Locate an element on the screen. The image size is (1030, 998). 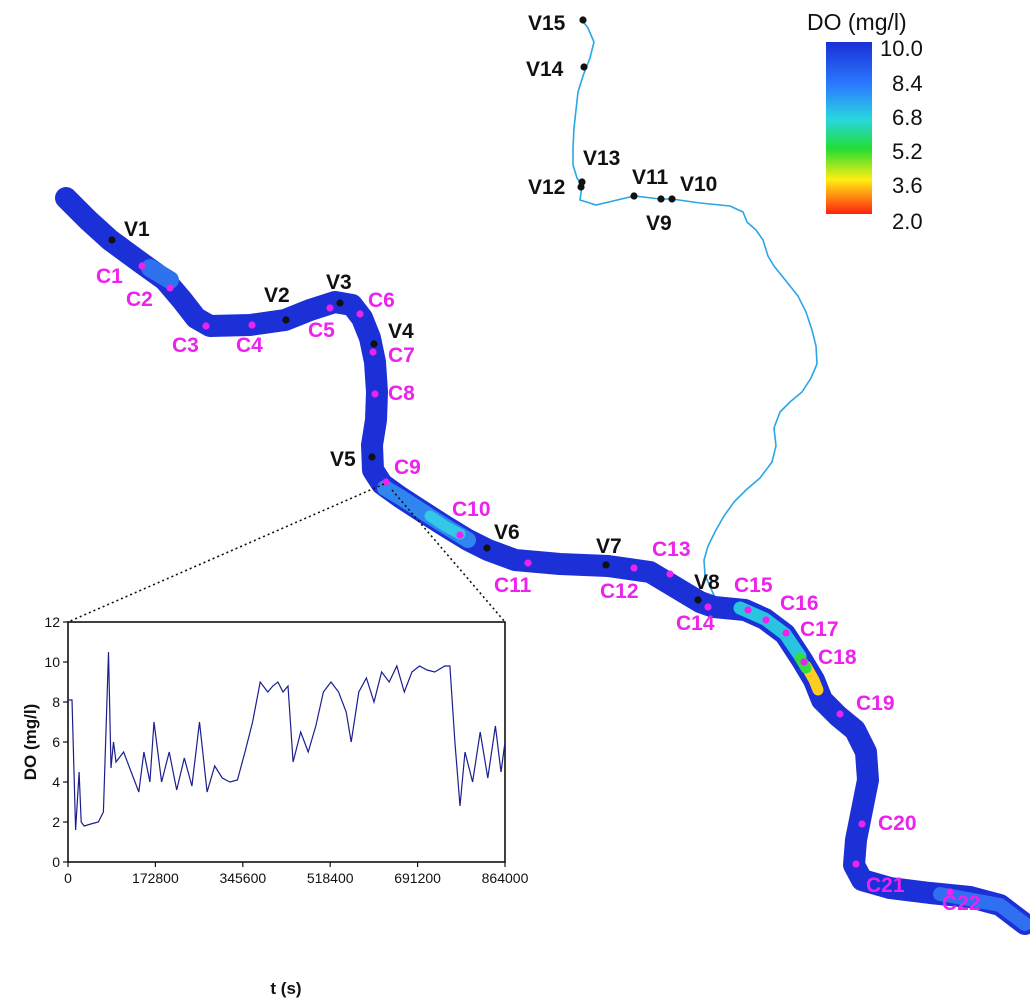
station-marker-c3 is located at coordinates (206, 326).